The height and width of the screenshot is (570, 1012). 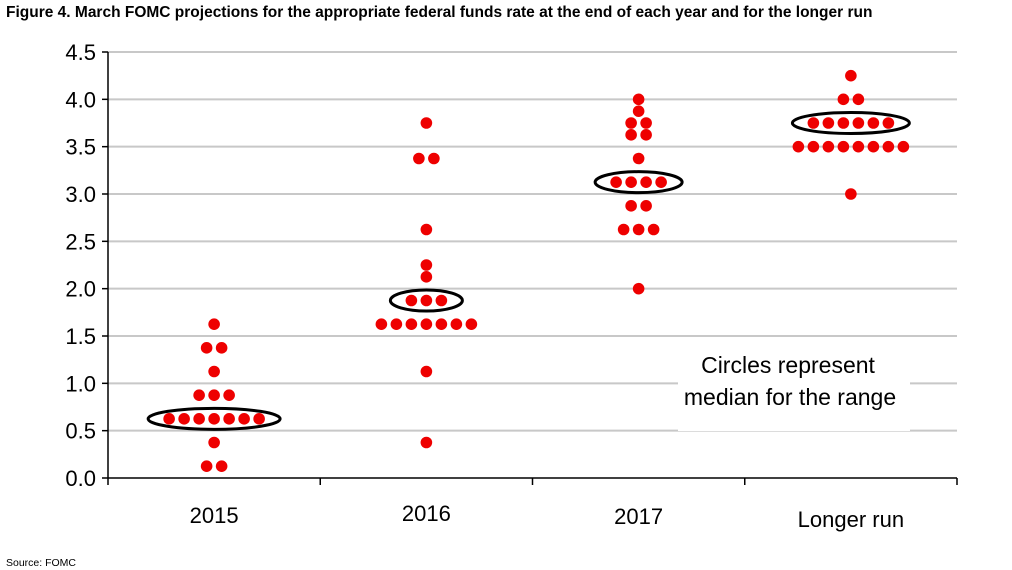 I want to click on y-tick-label: 2.5, so click(x=80, y=241).